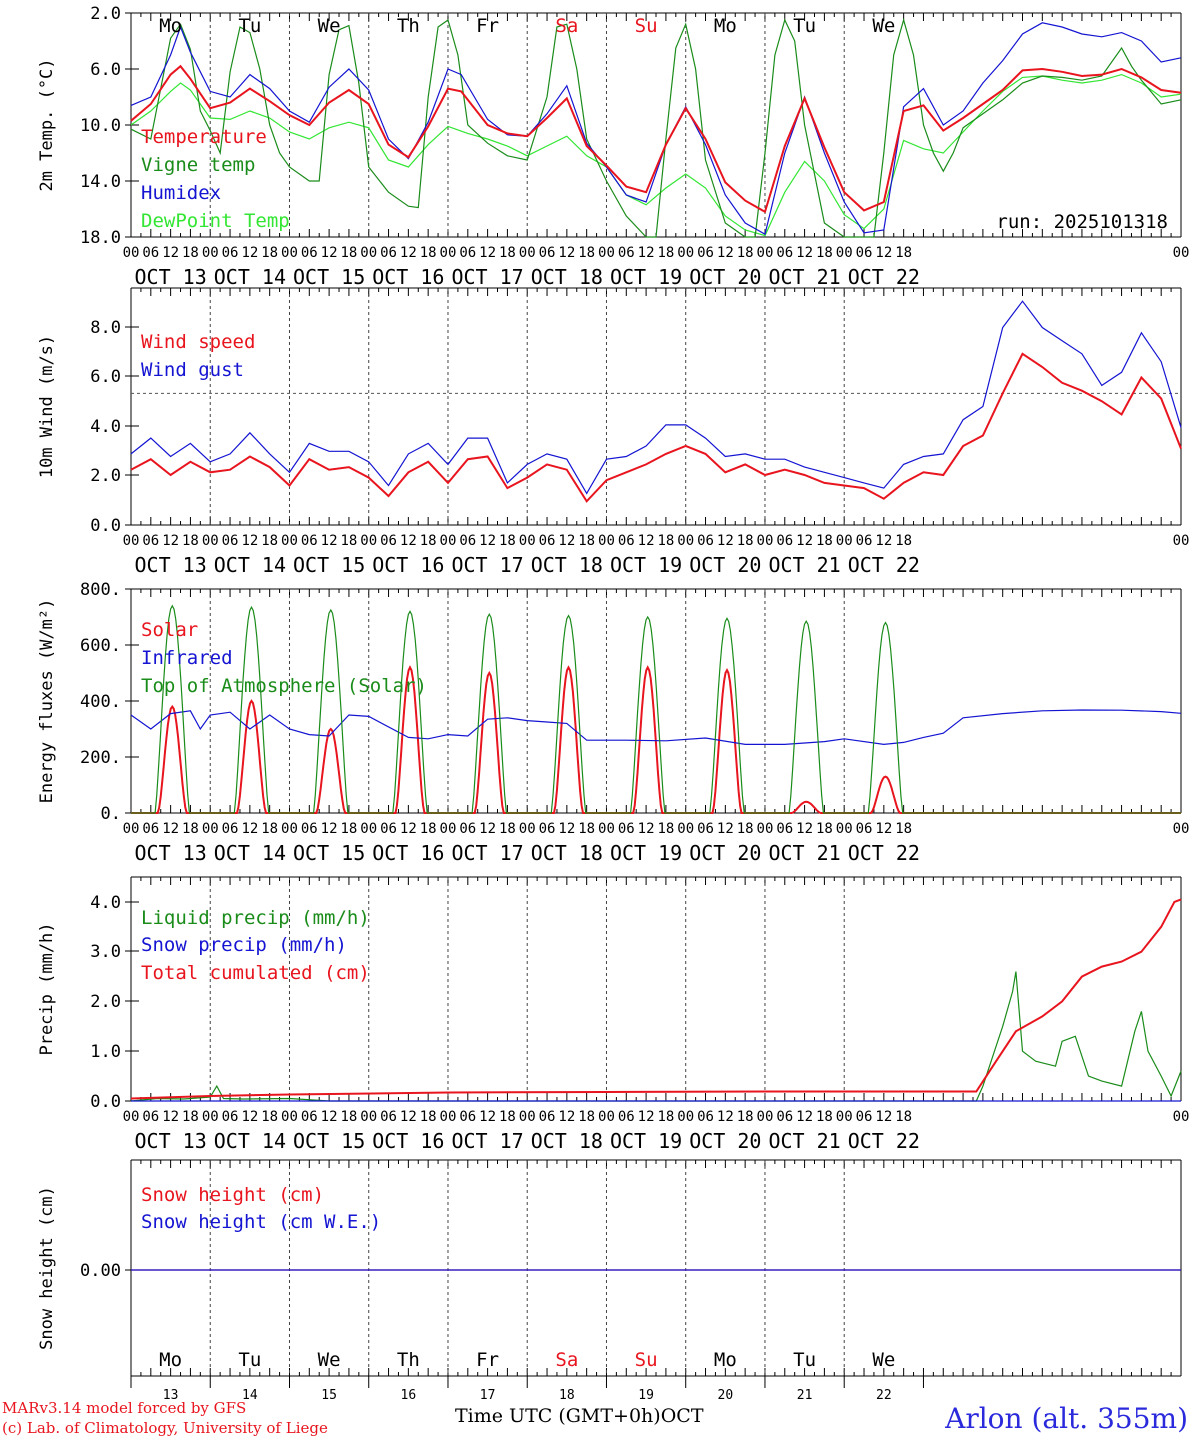  Describe the element at coordinates (111, 814) in the screenshot. I see `y-tick-label: 0.` at that location.